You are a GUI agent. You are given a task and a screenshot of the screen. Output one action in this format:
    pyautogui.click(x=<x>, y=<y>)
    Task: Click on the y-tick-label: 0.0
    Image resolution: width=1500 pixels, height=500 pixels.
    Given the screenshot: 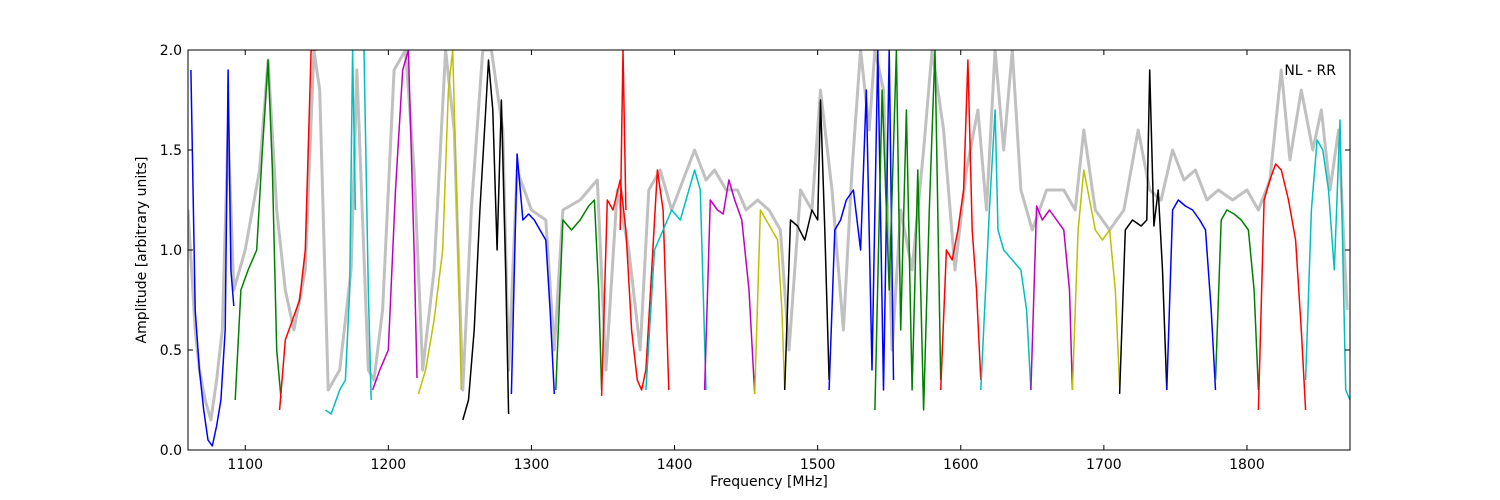 What is the action you would take?
    pyautogui.click(x=171, y=451)
    